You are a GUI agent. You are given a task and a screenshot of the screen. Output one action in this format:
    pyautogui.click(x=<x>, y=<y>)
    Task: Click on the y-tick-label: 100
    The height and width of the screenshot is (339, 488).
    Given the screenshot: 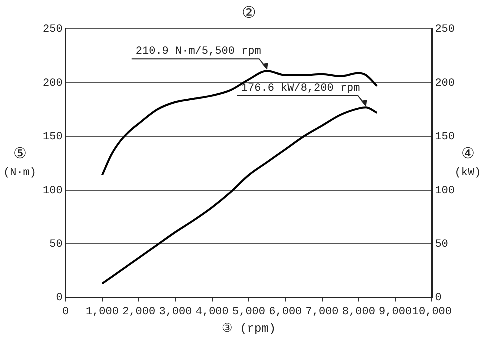 What is the action you would take?
    pyautogui.click(x=52, y=191)
    